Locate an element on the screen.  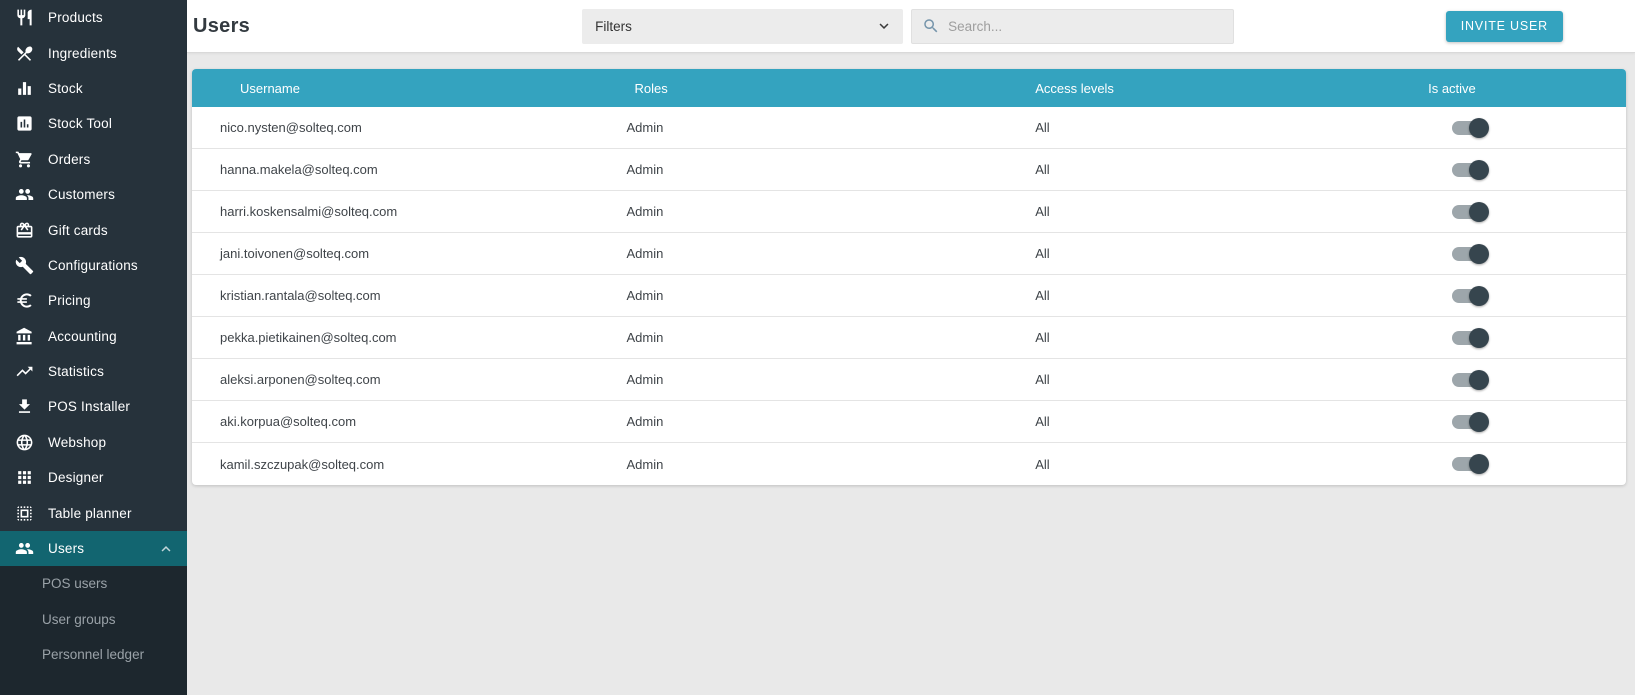
people-icon is located at coordinates (24, 195).